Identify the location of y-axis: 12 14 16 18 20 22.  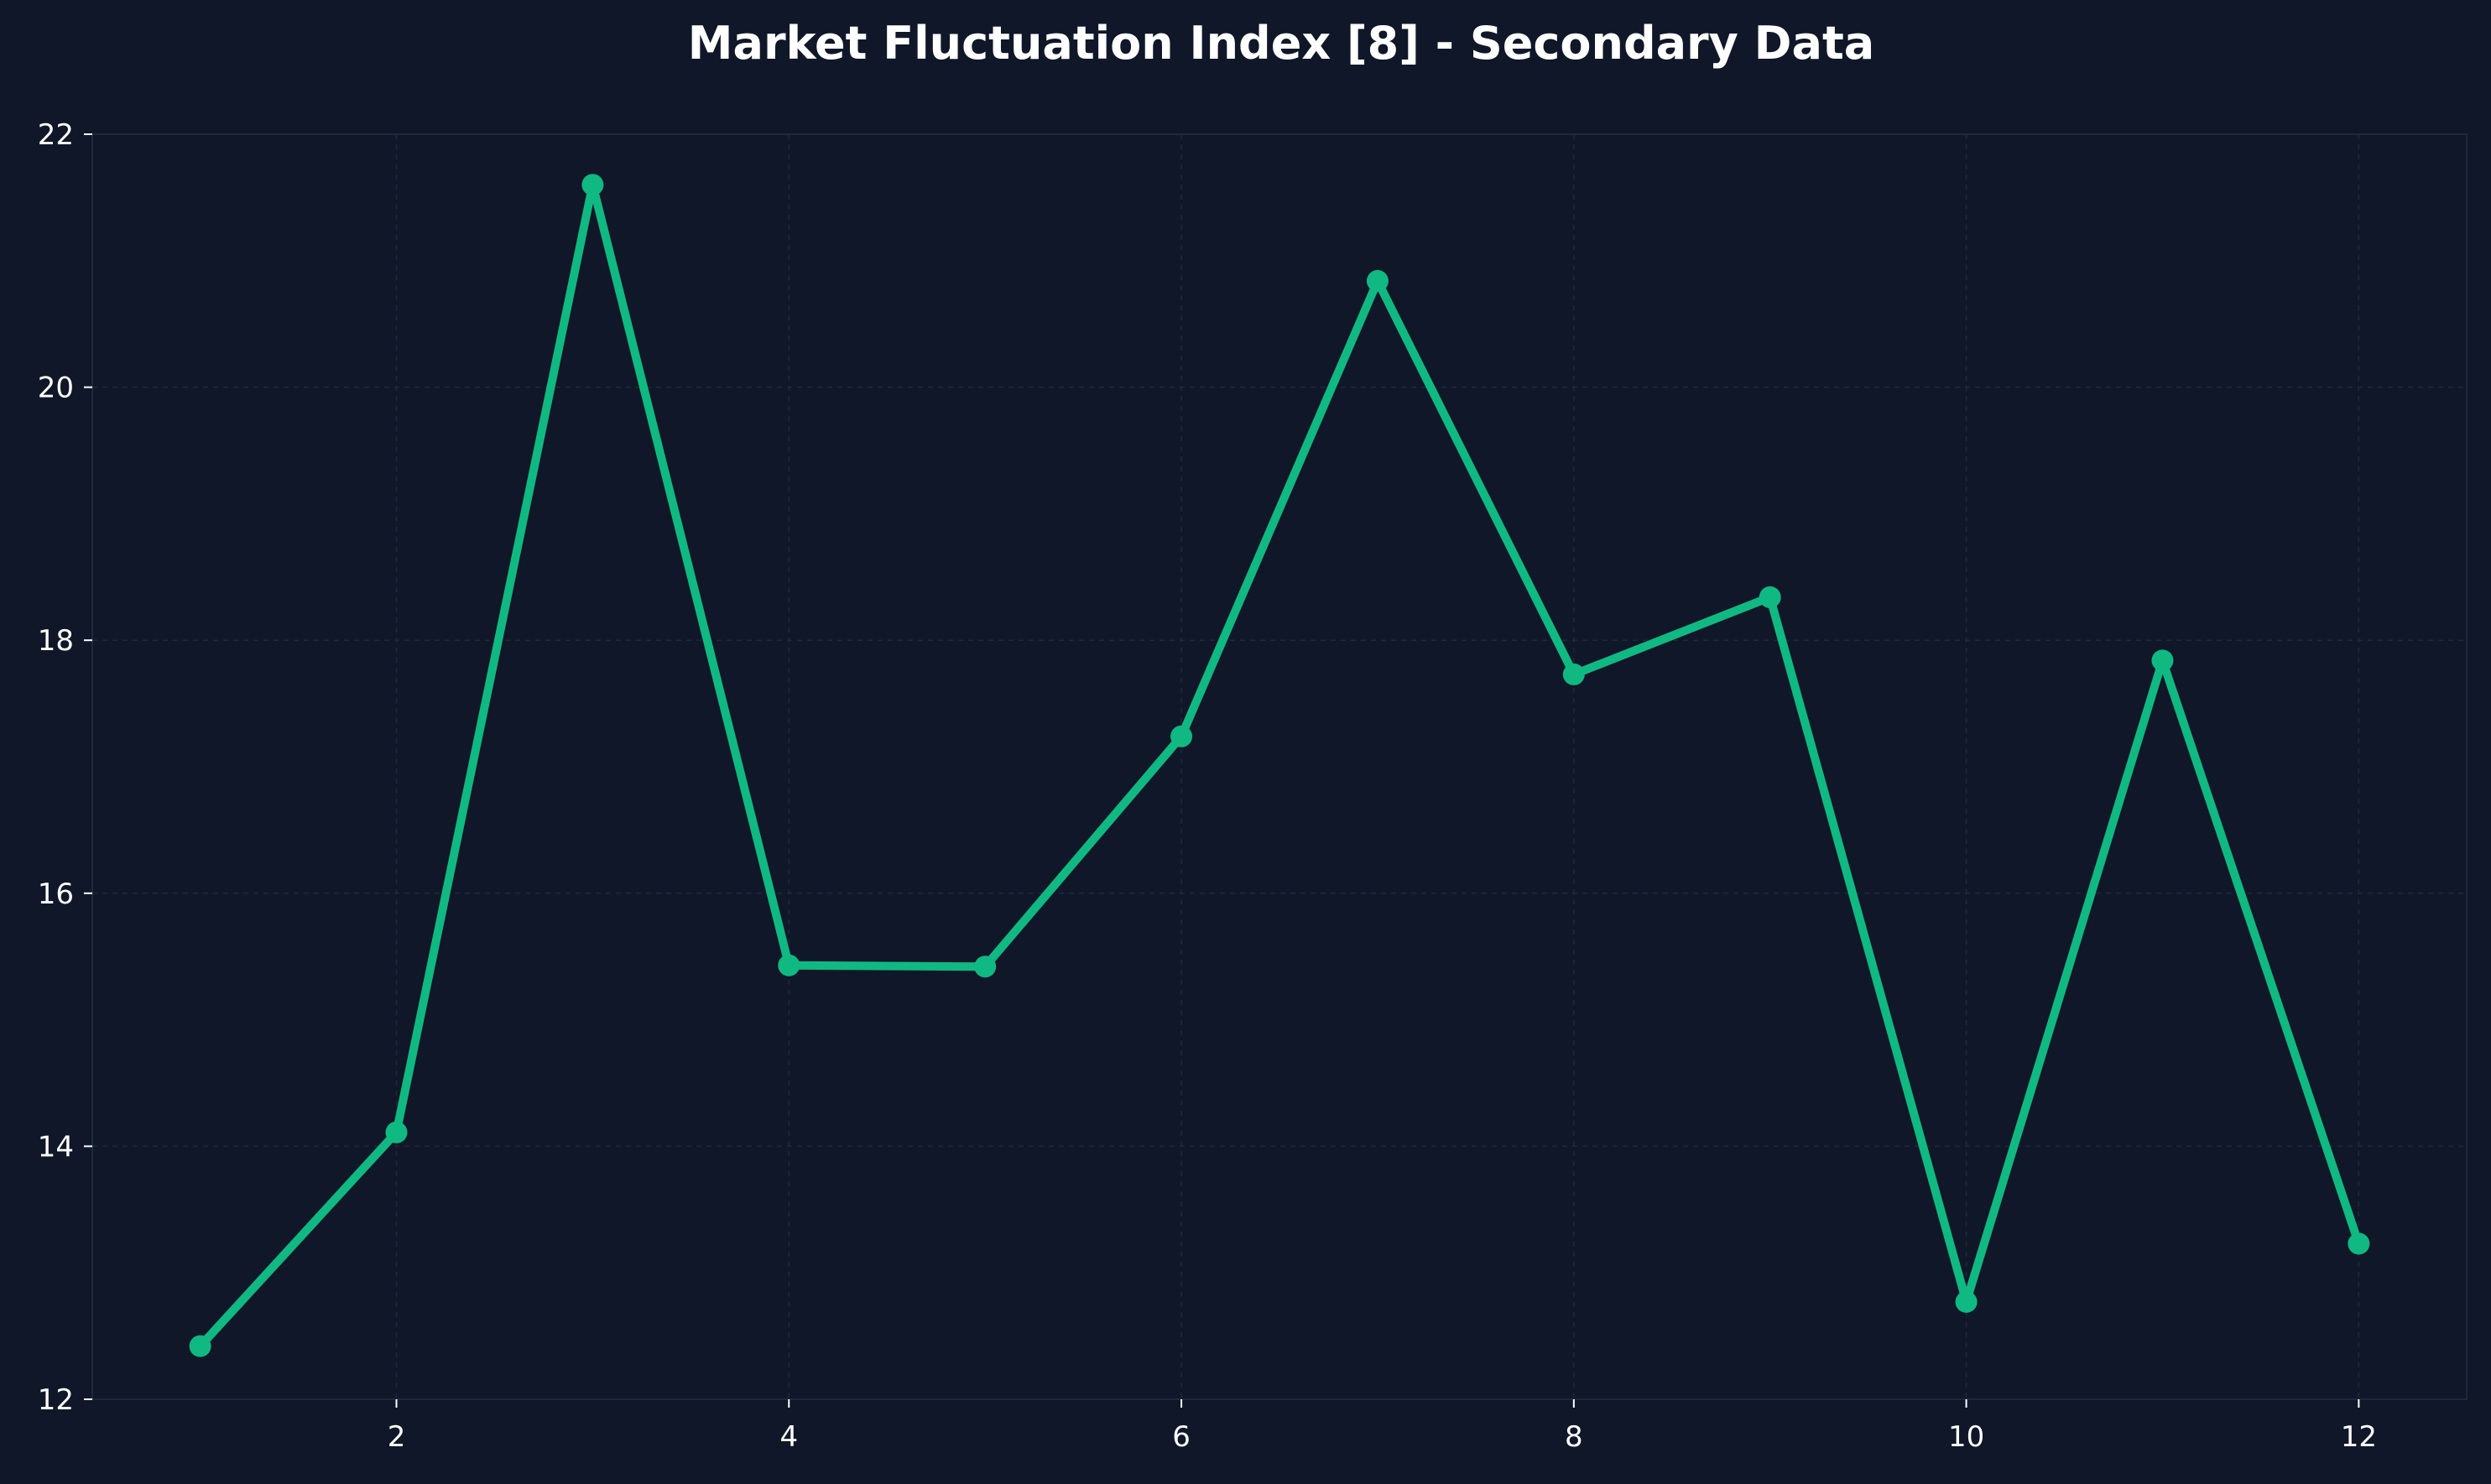
(65, 767).